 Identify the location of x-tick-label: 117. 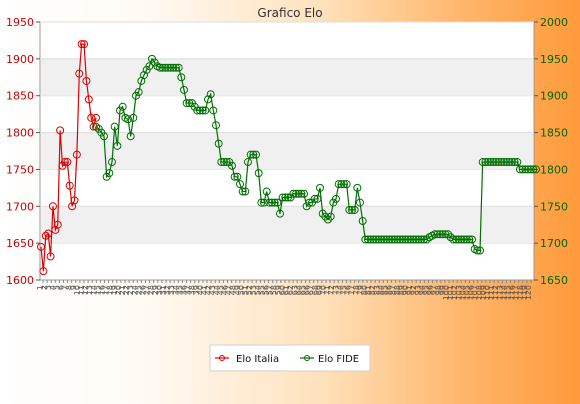
(516, 292).